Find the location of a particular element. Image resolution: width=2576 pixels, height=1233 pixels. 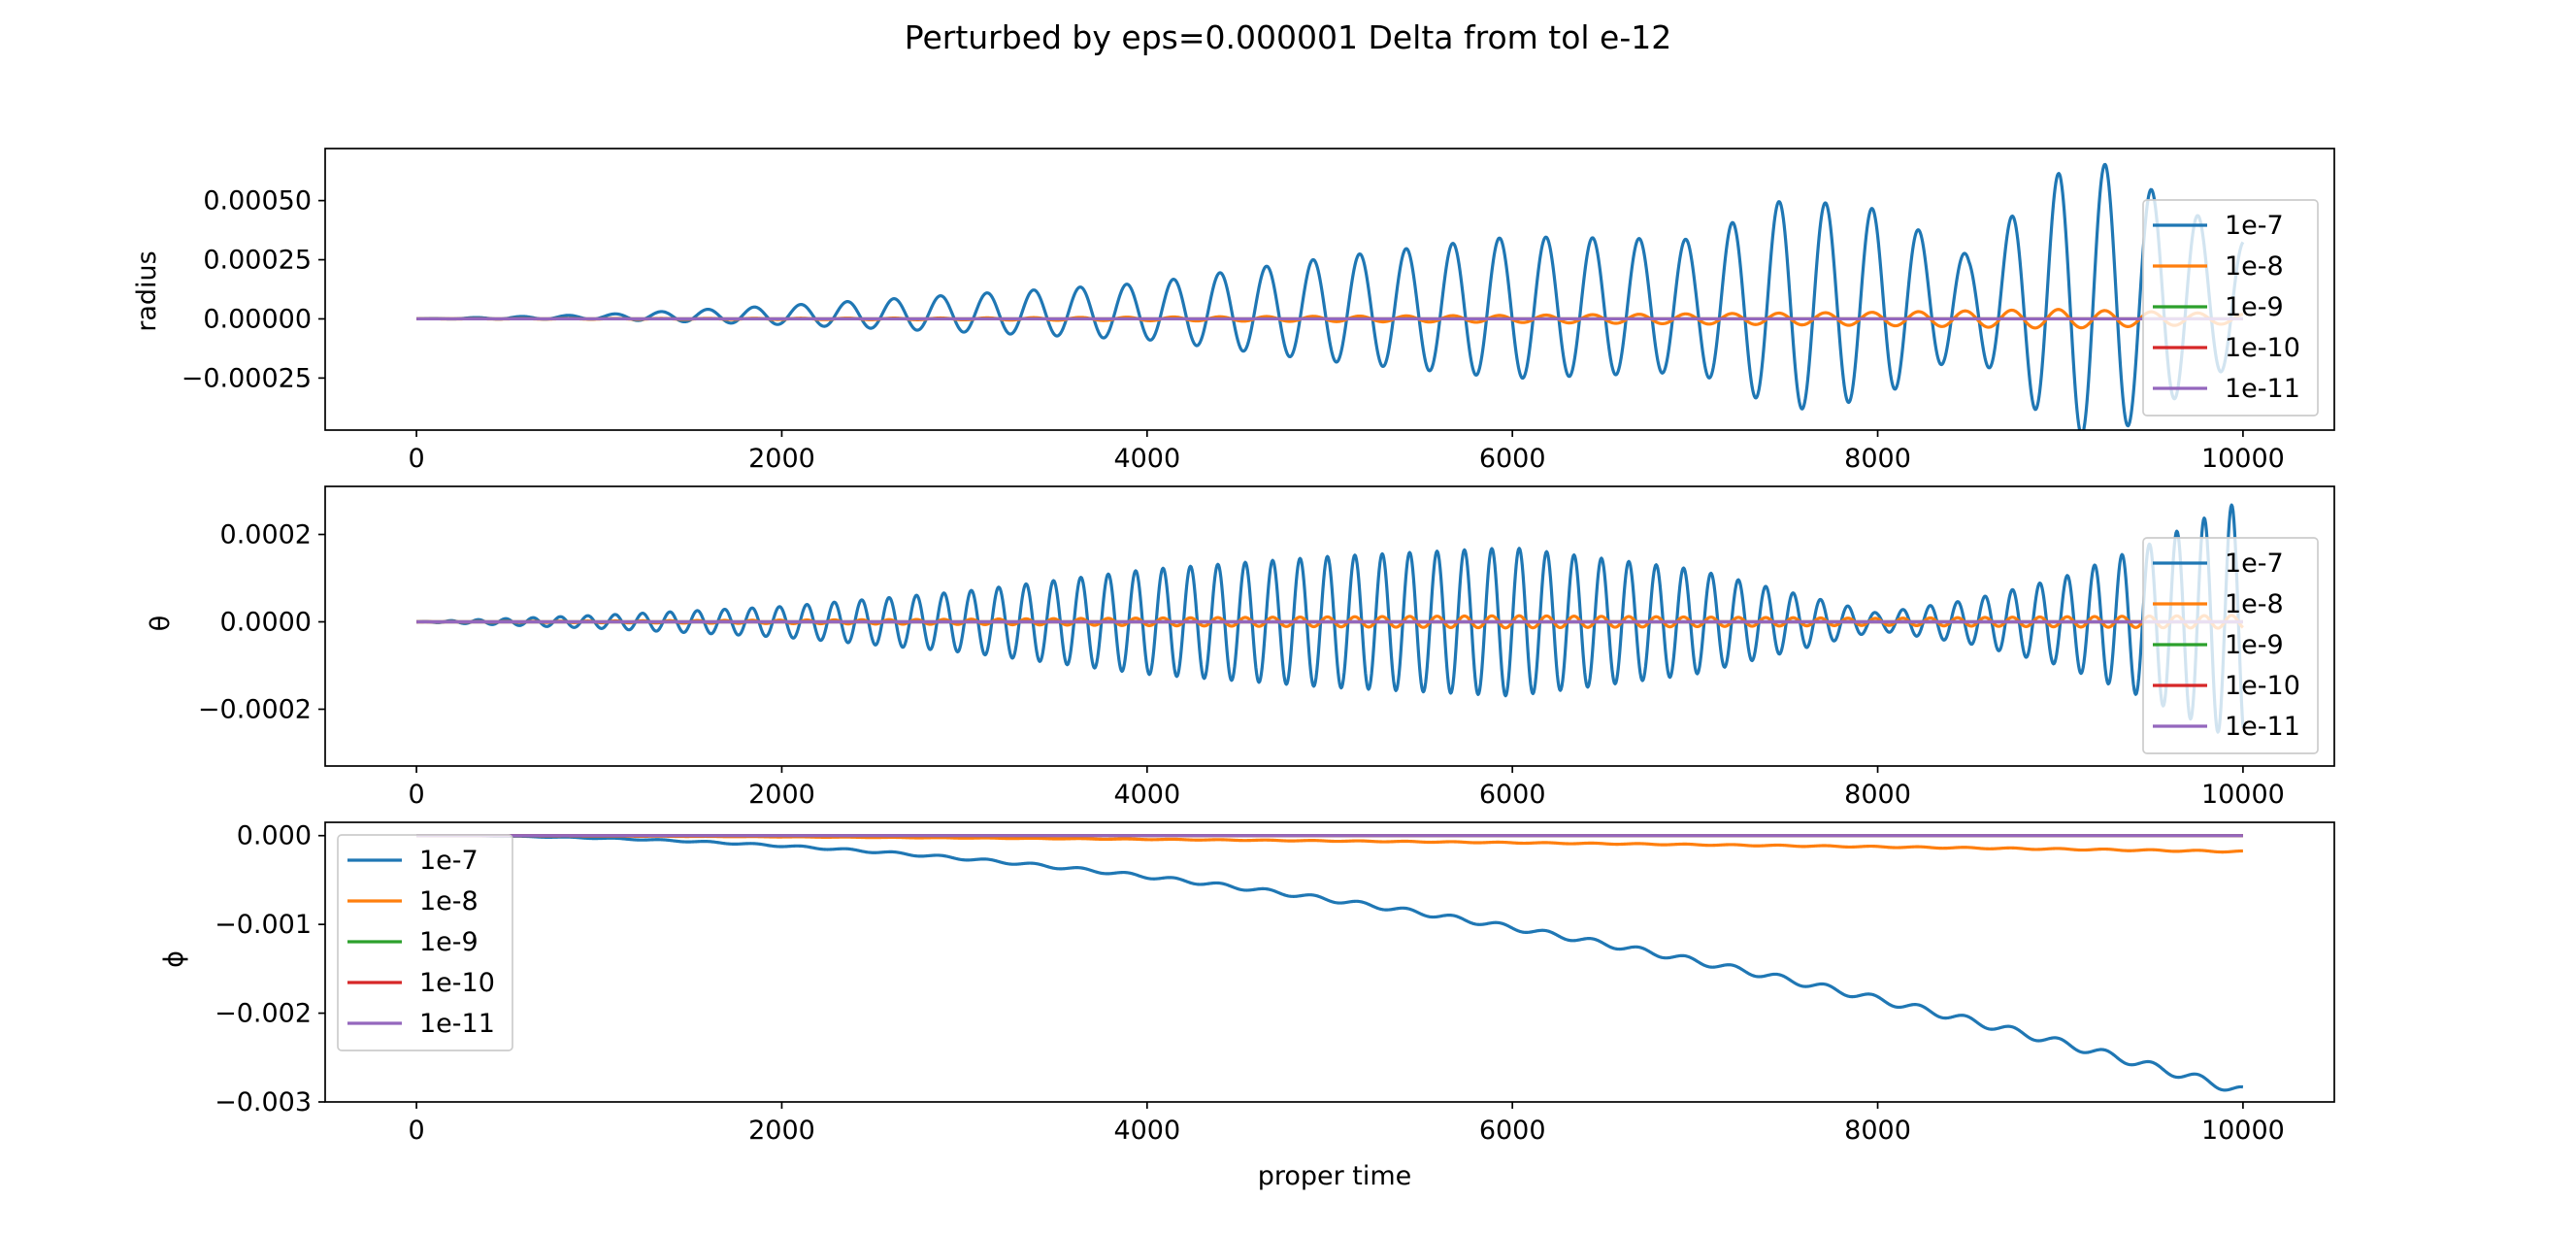

y-tick-label: 0.00025 is located at coordinates (257, 261).